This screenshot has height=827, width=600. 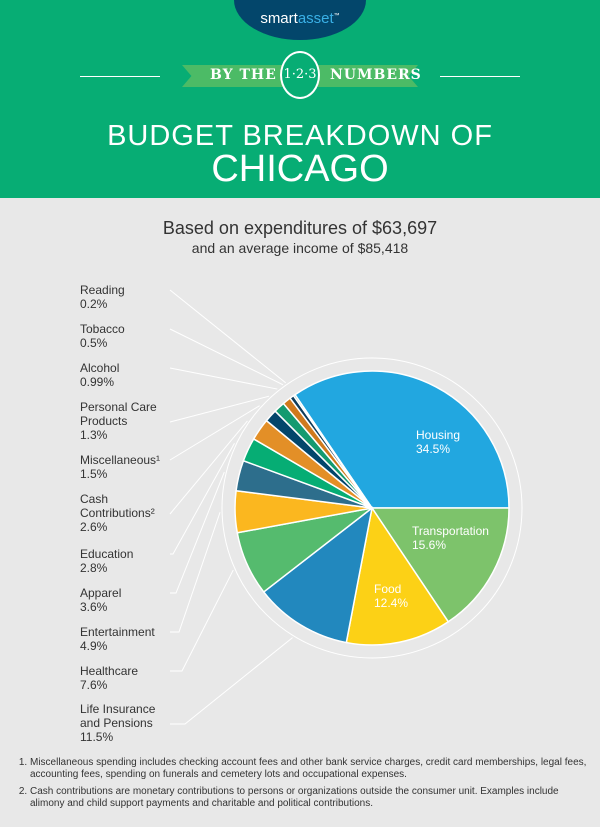 I want to click on slice-label: Reading 0.2%, so click(x=102, y=297).